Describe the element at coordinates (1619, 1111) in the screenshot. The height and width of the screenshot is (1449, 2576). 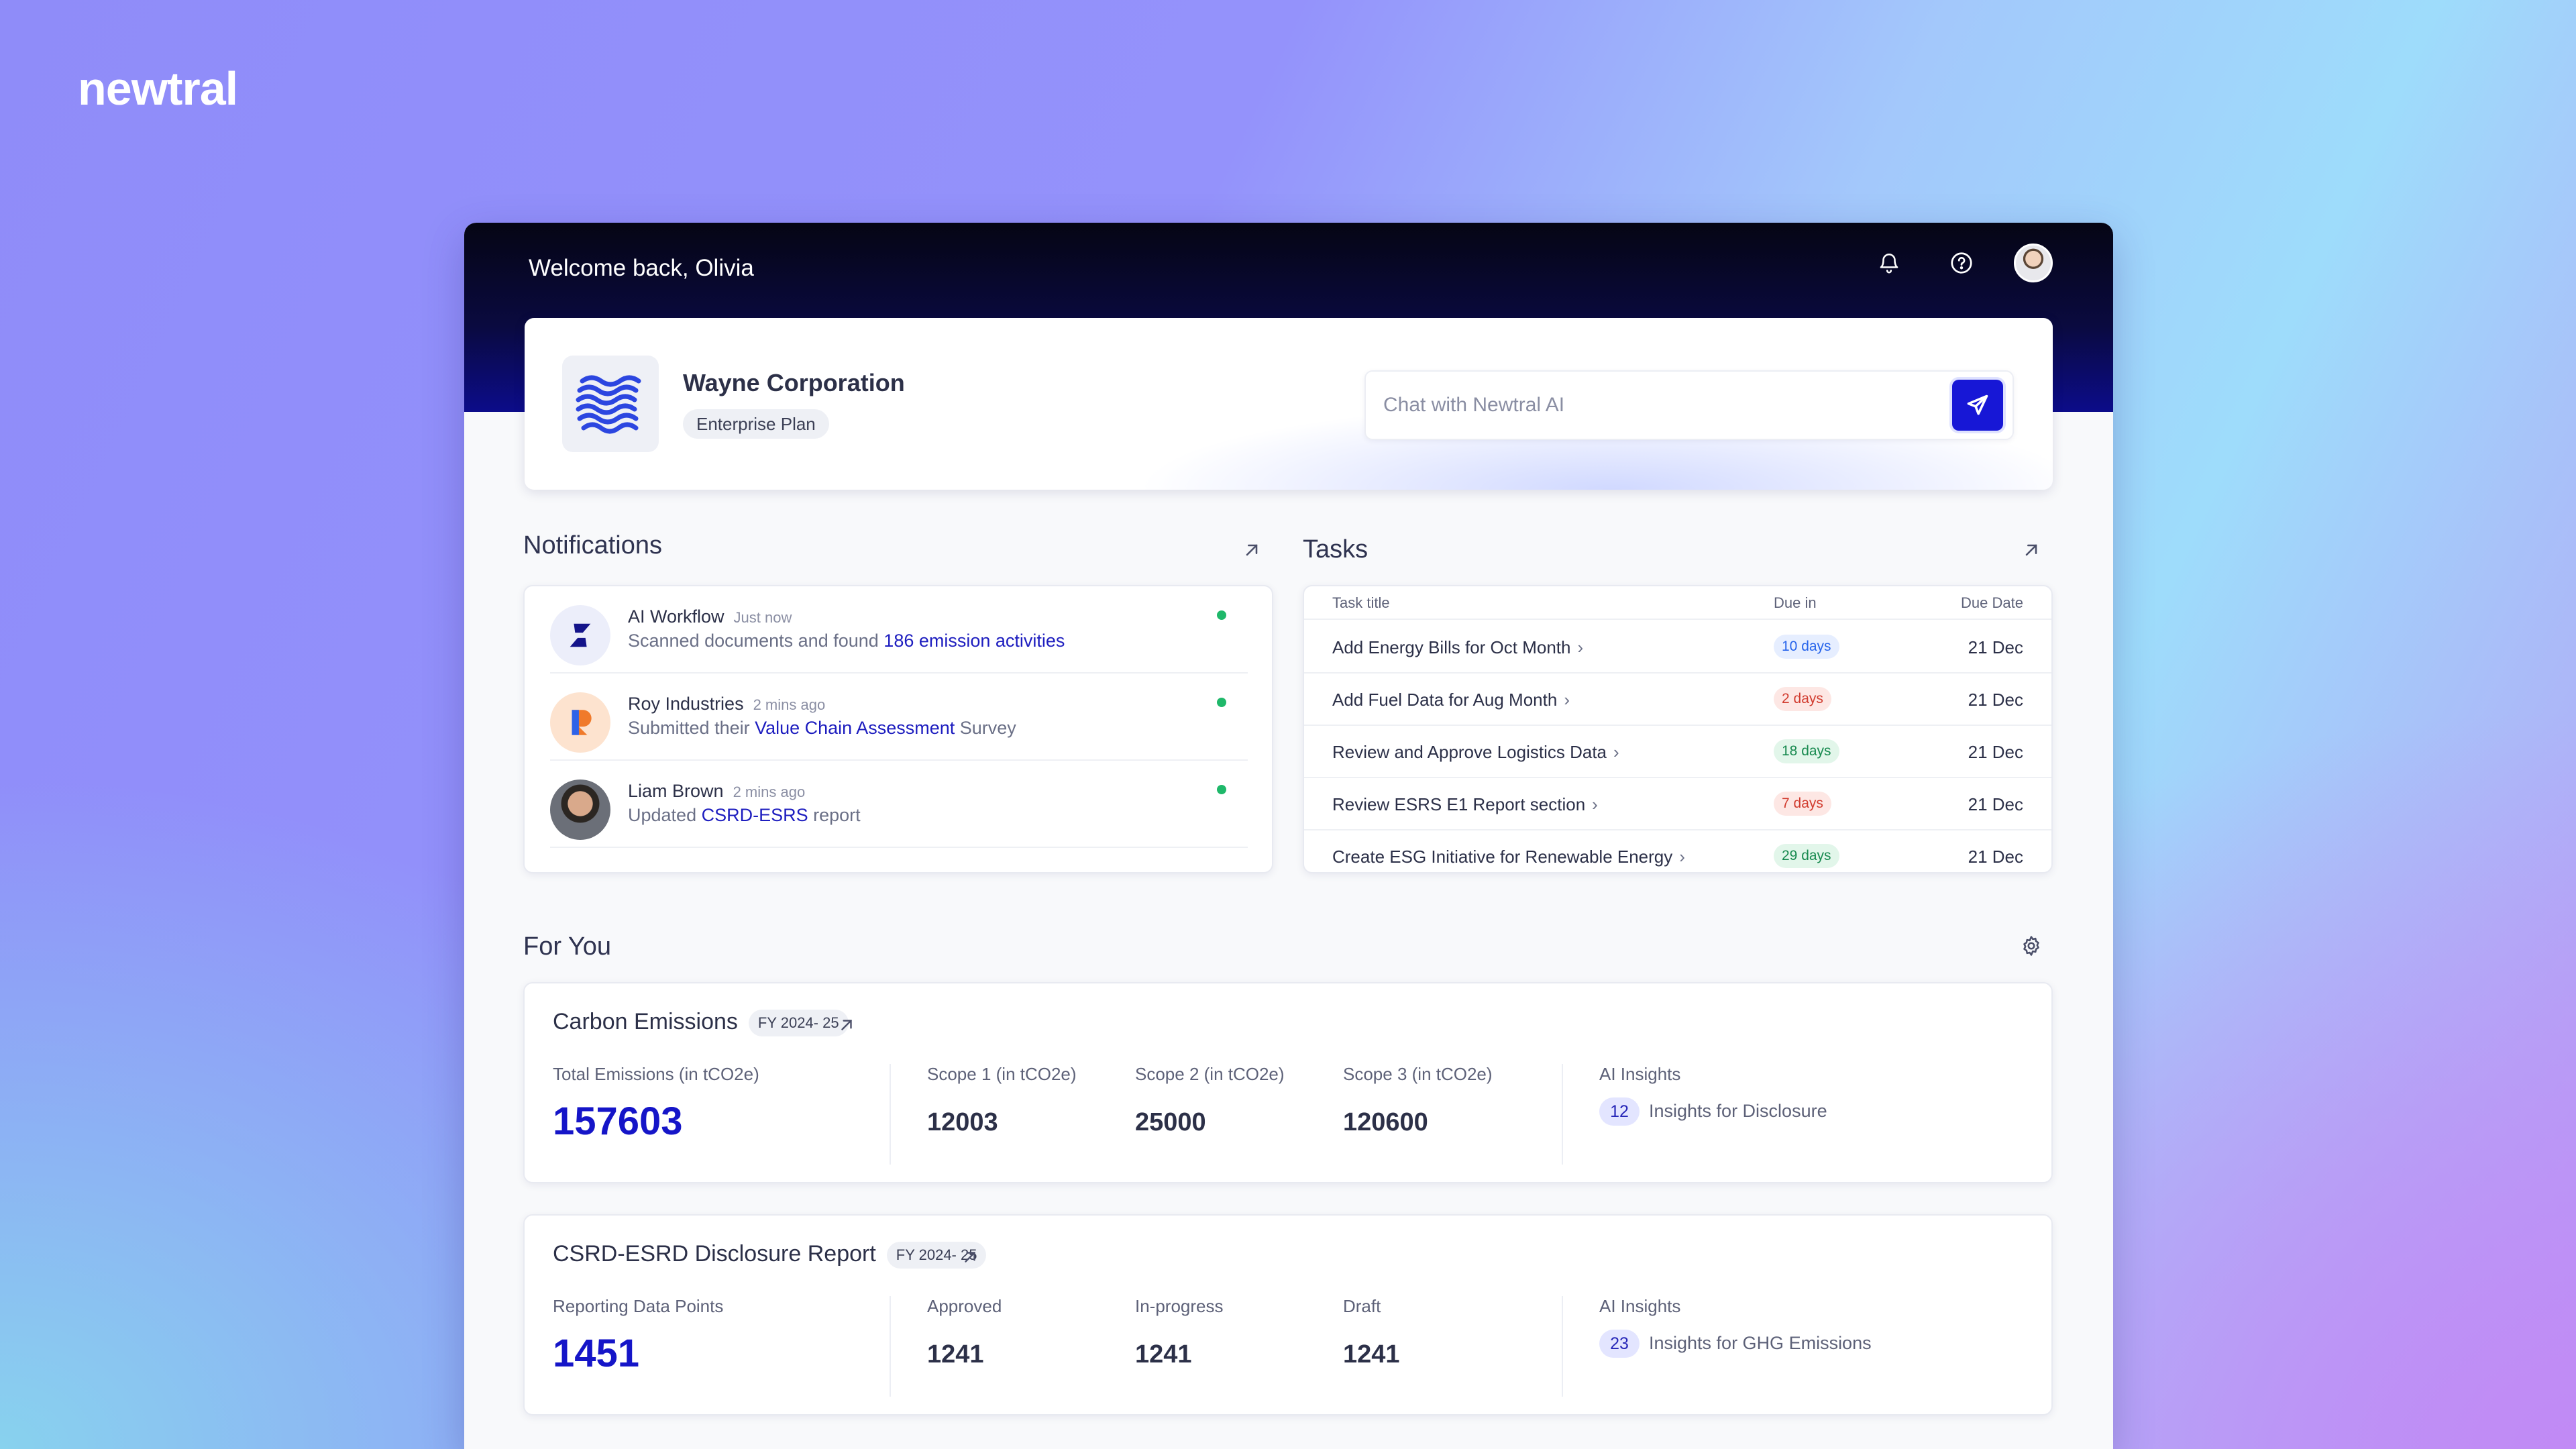
I see `ai-insights-count: 12` at that location.